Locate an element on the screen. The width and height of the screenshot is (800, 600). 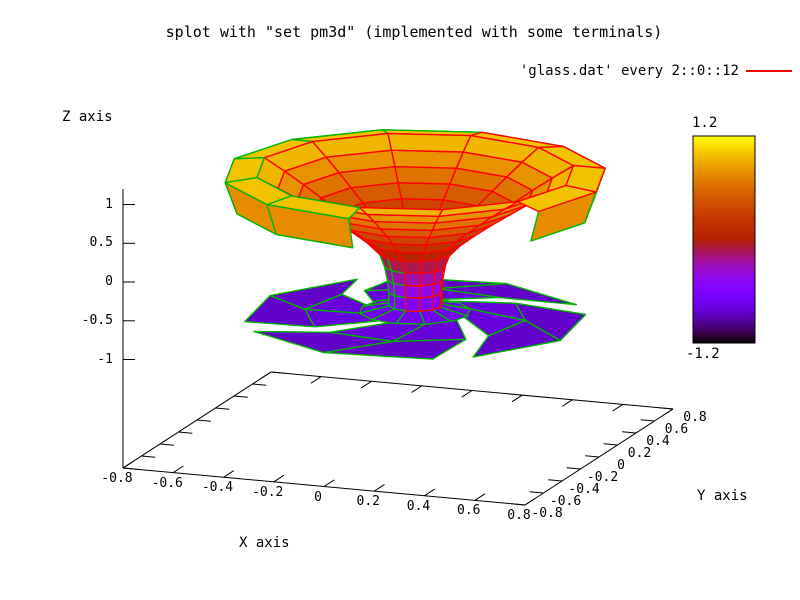
legend: 'glass.dat' every 2::0::12 is located at coordinates (656, 71).